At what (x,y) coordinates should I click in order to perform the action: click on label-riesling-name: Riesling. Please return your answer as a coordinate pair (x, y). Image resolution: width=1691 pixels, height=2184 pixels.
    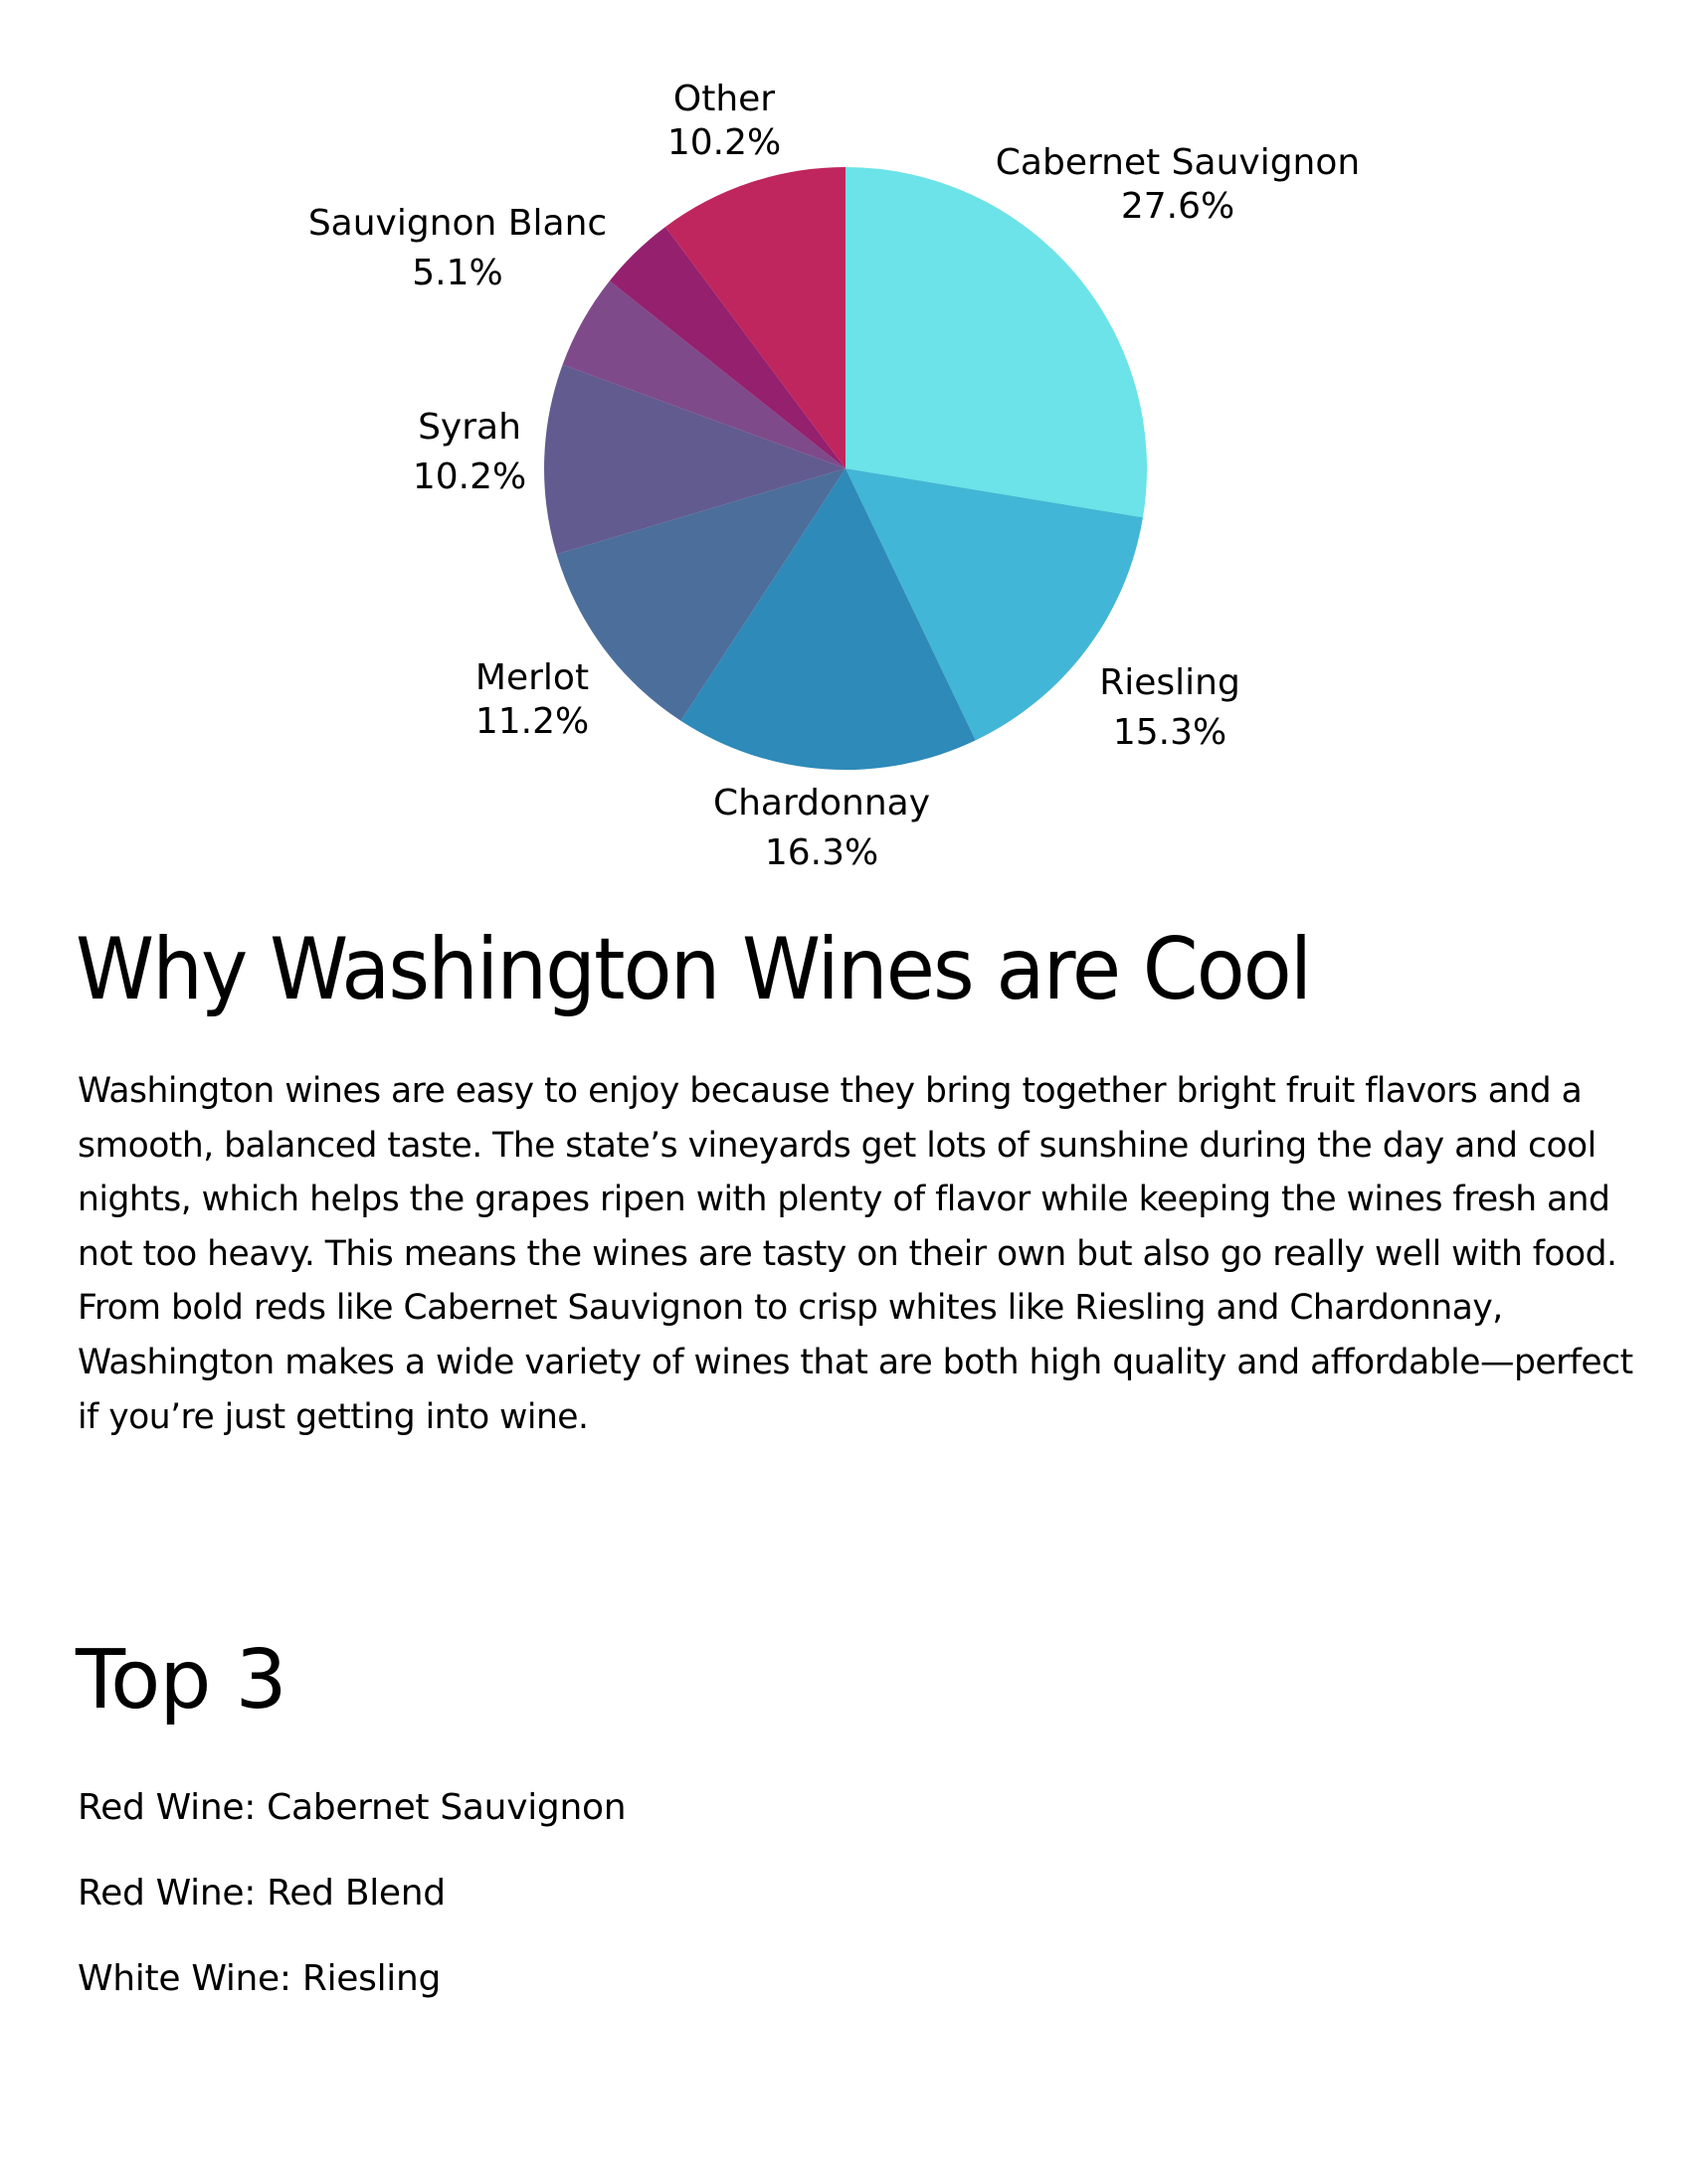
    Looking at the image, I should click on (1170, 682).